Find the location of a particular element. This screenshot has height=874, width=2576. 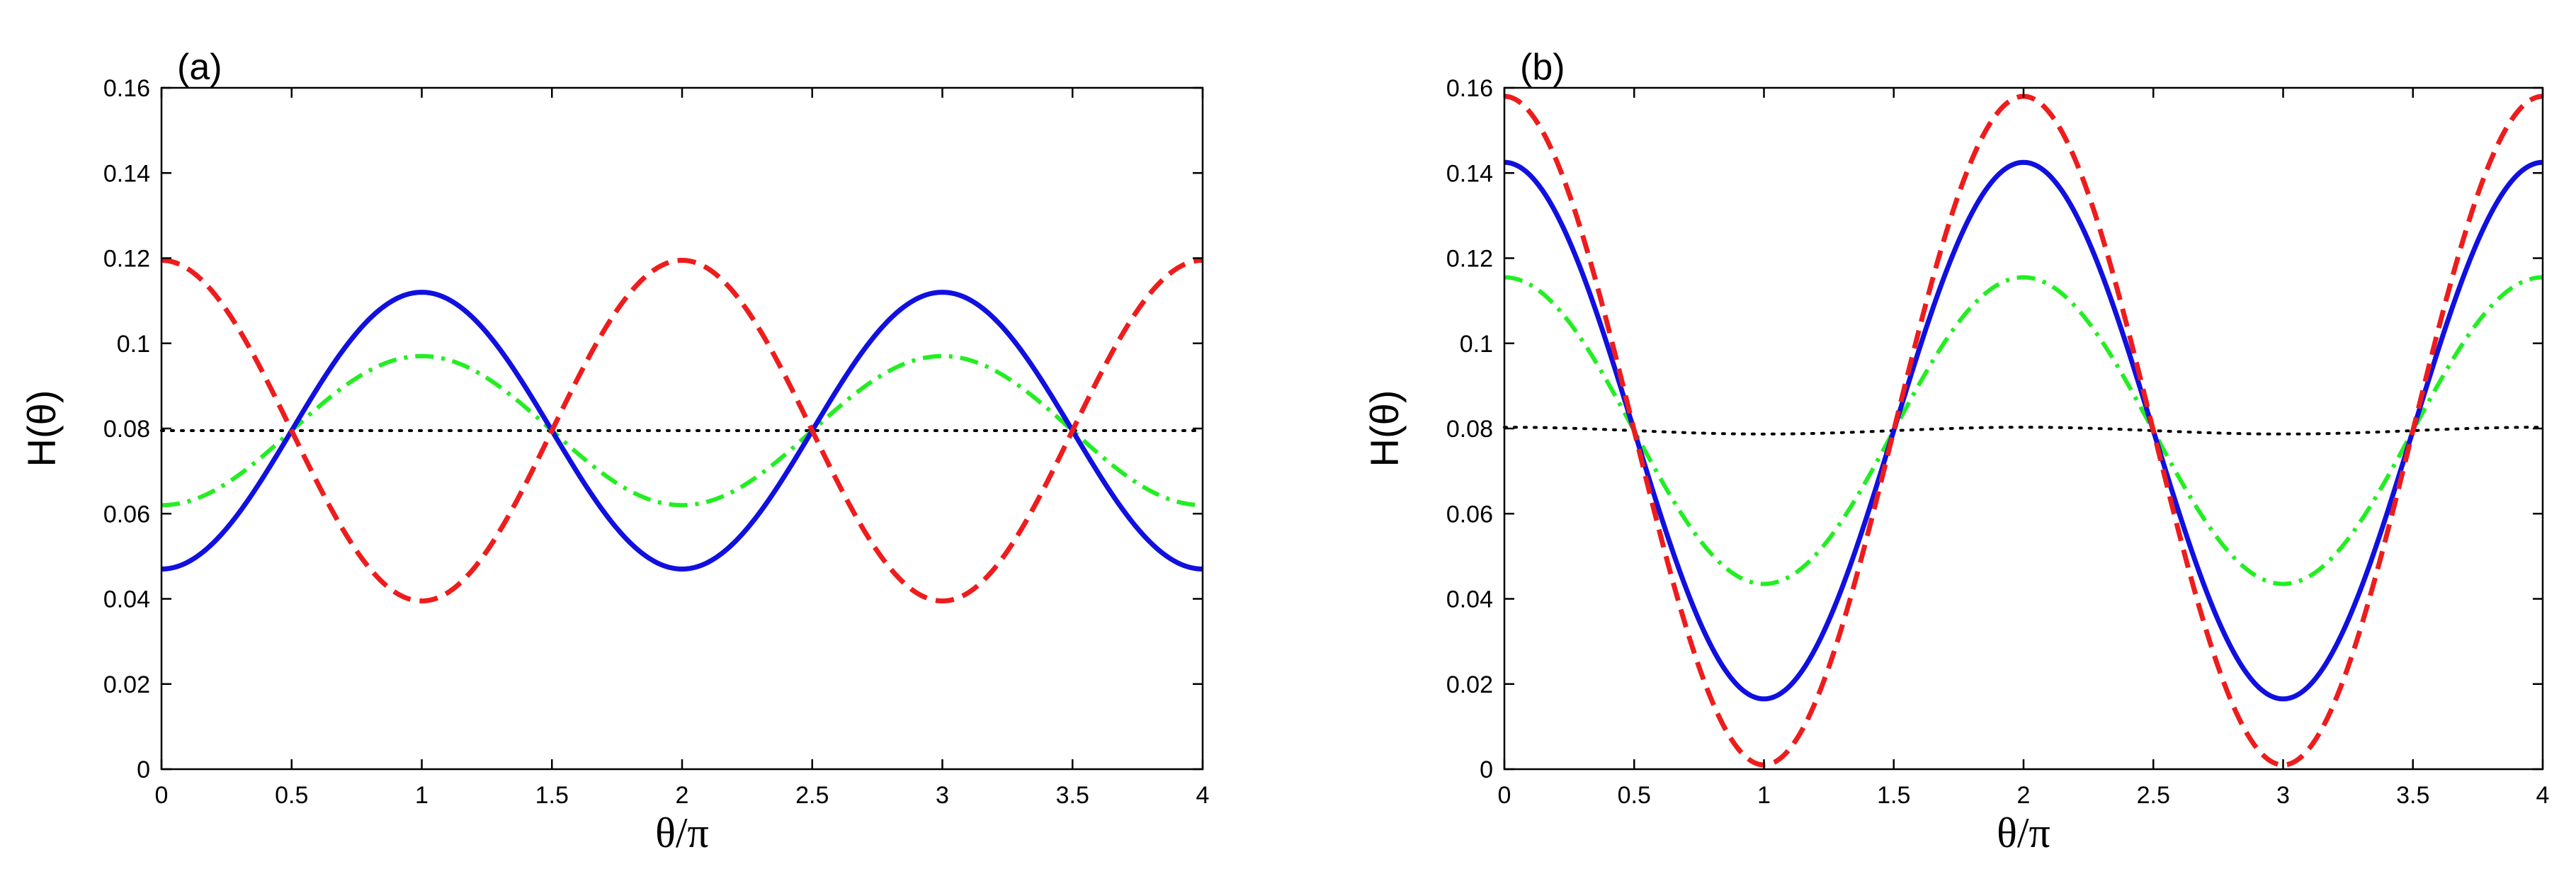

panel-label: (a) is located at coordinates (199, 67).